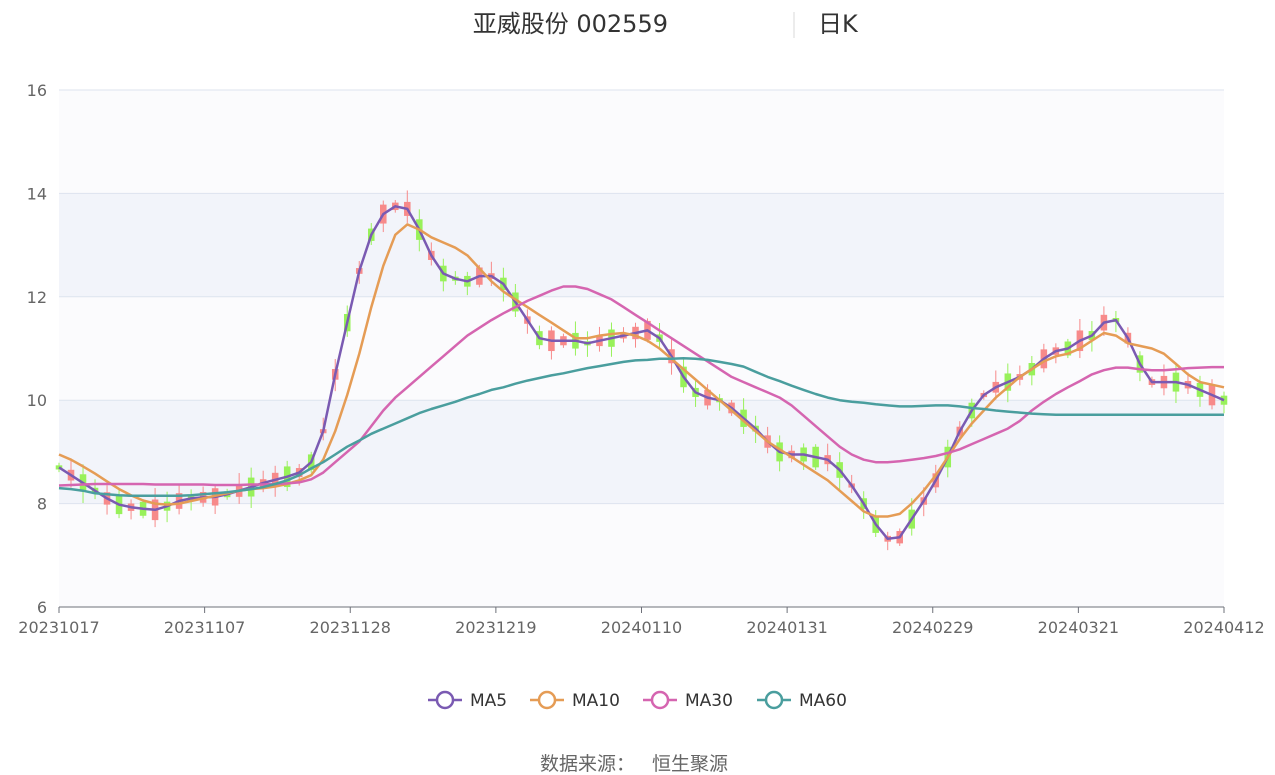  I want to click on x-tick-label: 20240131, so click(786, 627).